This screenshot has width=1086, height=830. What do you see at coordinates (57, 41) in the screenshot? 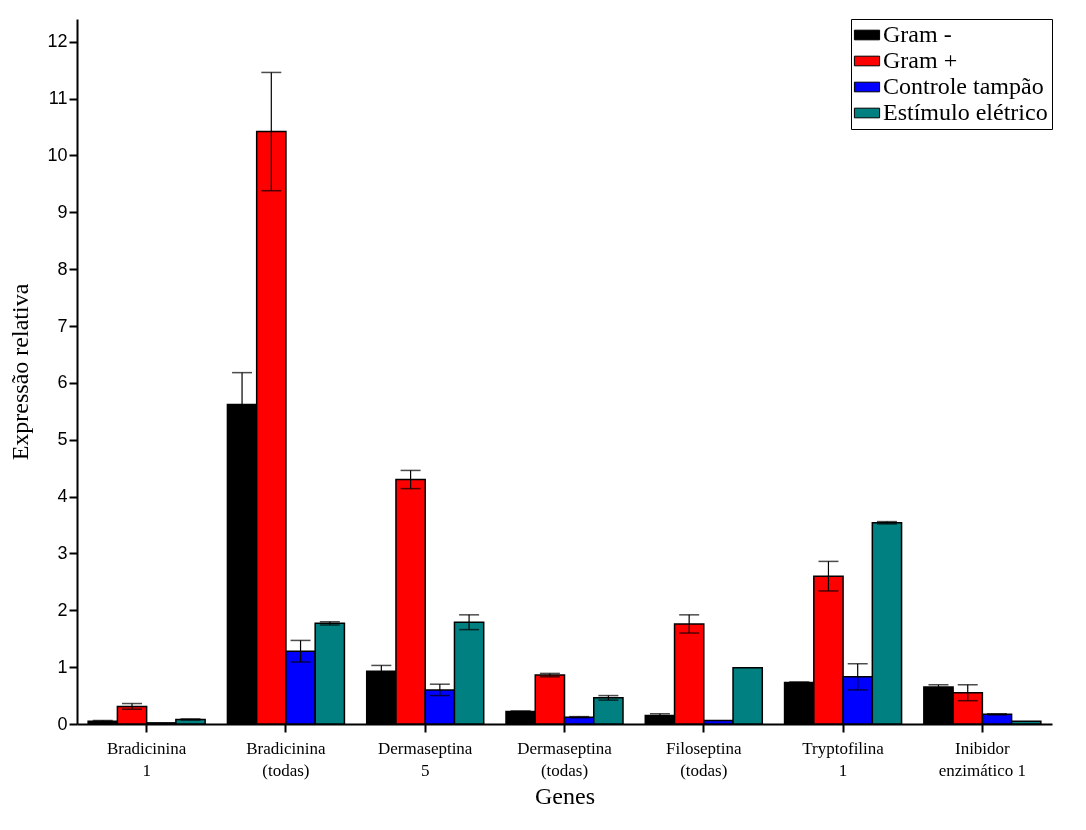
I see `y-tick-label: 12` at bounding box center [57, 41].